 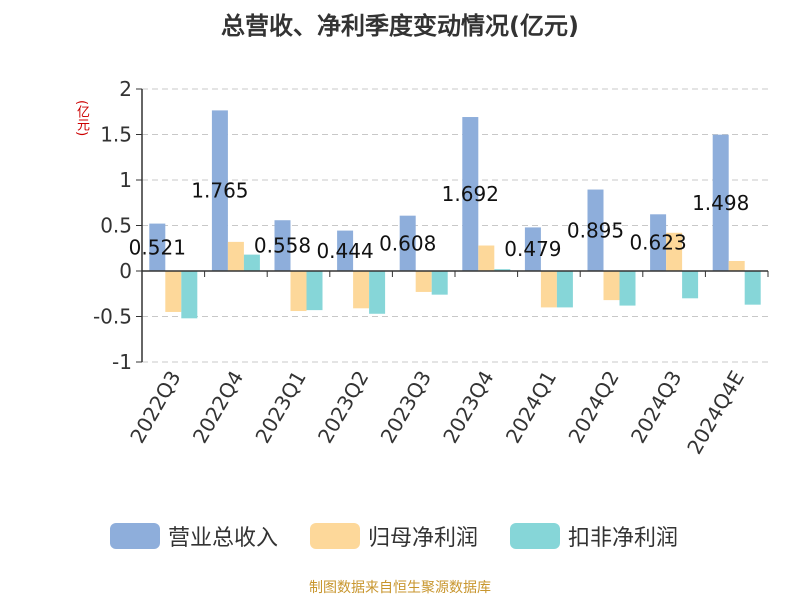 What do you see at coordinates (223, 538) in the screenshot?
I see `legend-label-revenue: 营业总收入` at bounding box center [223, 538].